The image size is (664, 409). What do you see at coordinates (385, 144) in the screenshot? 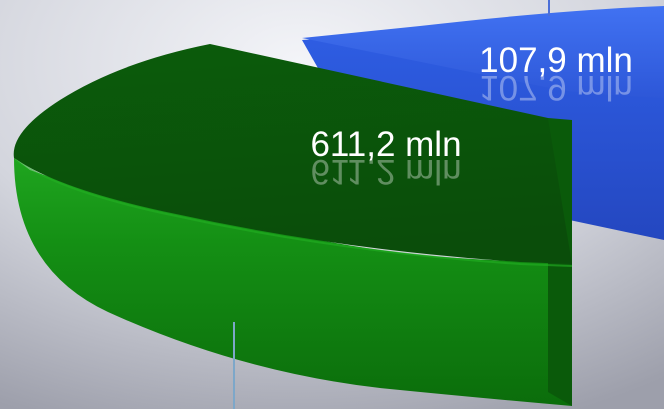
I see `slice-label-green: 611,2 mln` at bounding box center [385, 144].